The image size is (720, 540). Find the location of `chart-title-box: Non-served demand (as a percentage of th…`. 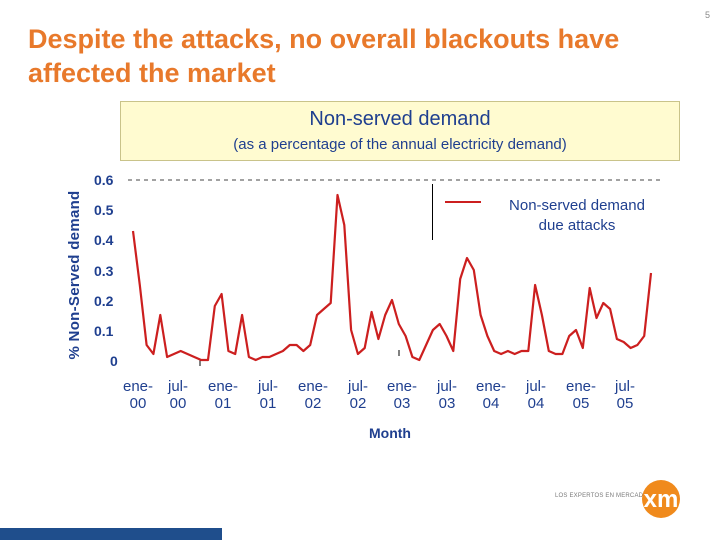

chart-title-box: Non-served demand (as a percentage of th… is located at coordinates (400, 131).